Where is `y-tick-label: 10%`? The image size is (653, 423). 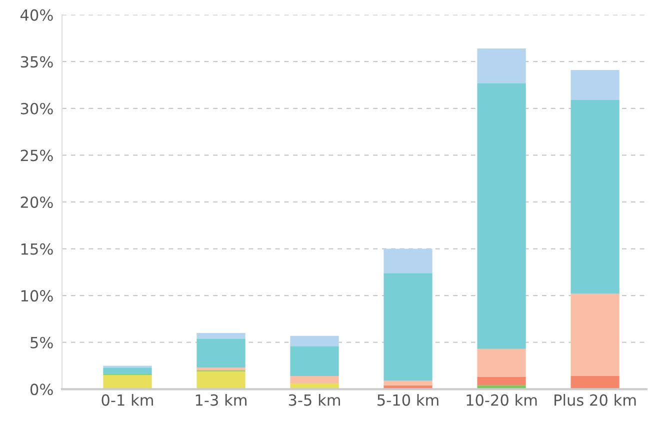 y-tick-label: 10% is located at coordinates (37, 296).